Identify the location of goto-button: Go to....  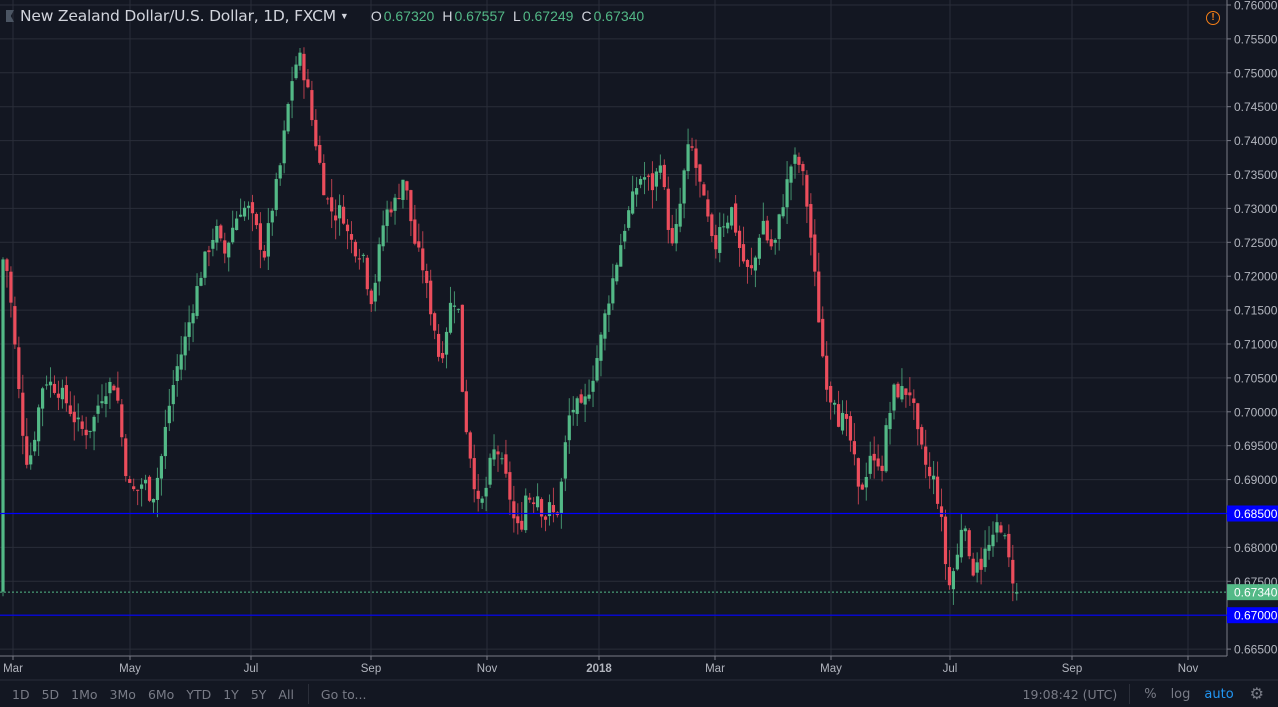
(343, 694).